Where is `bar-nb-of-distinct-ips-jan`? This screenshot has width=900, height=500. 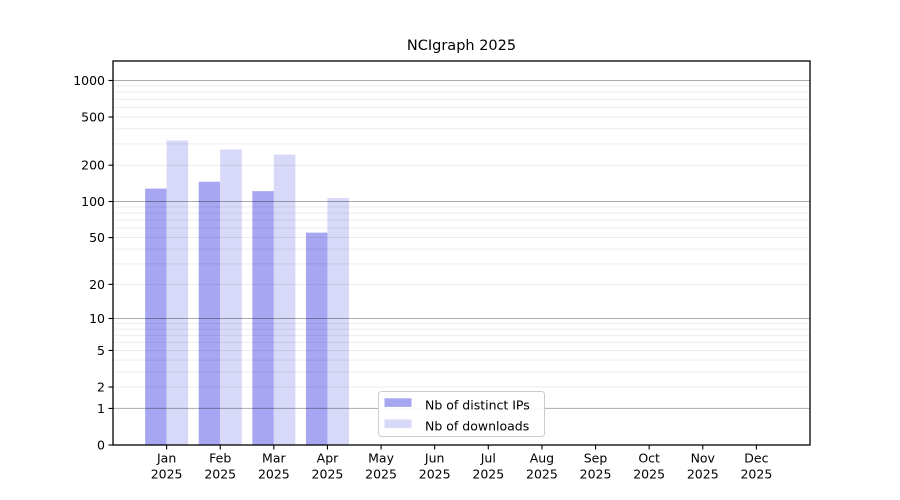
bar-nb-of-distinct-ips-jan is located at coordinates (156, 316).